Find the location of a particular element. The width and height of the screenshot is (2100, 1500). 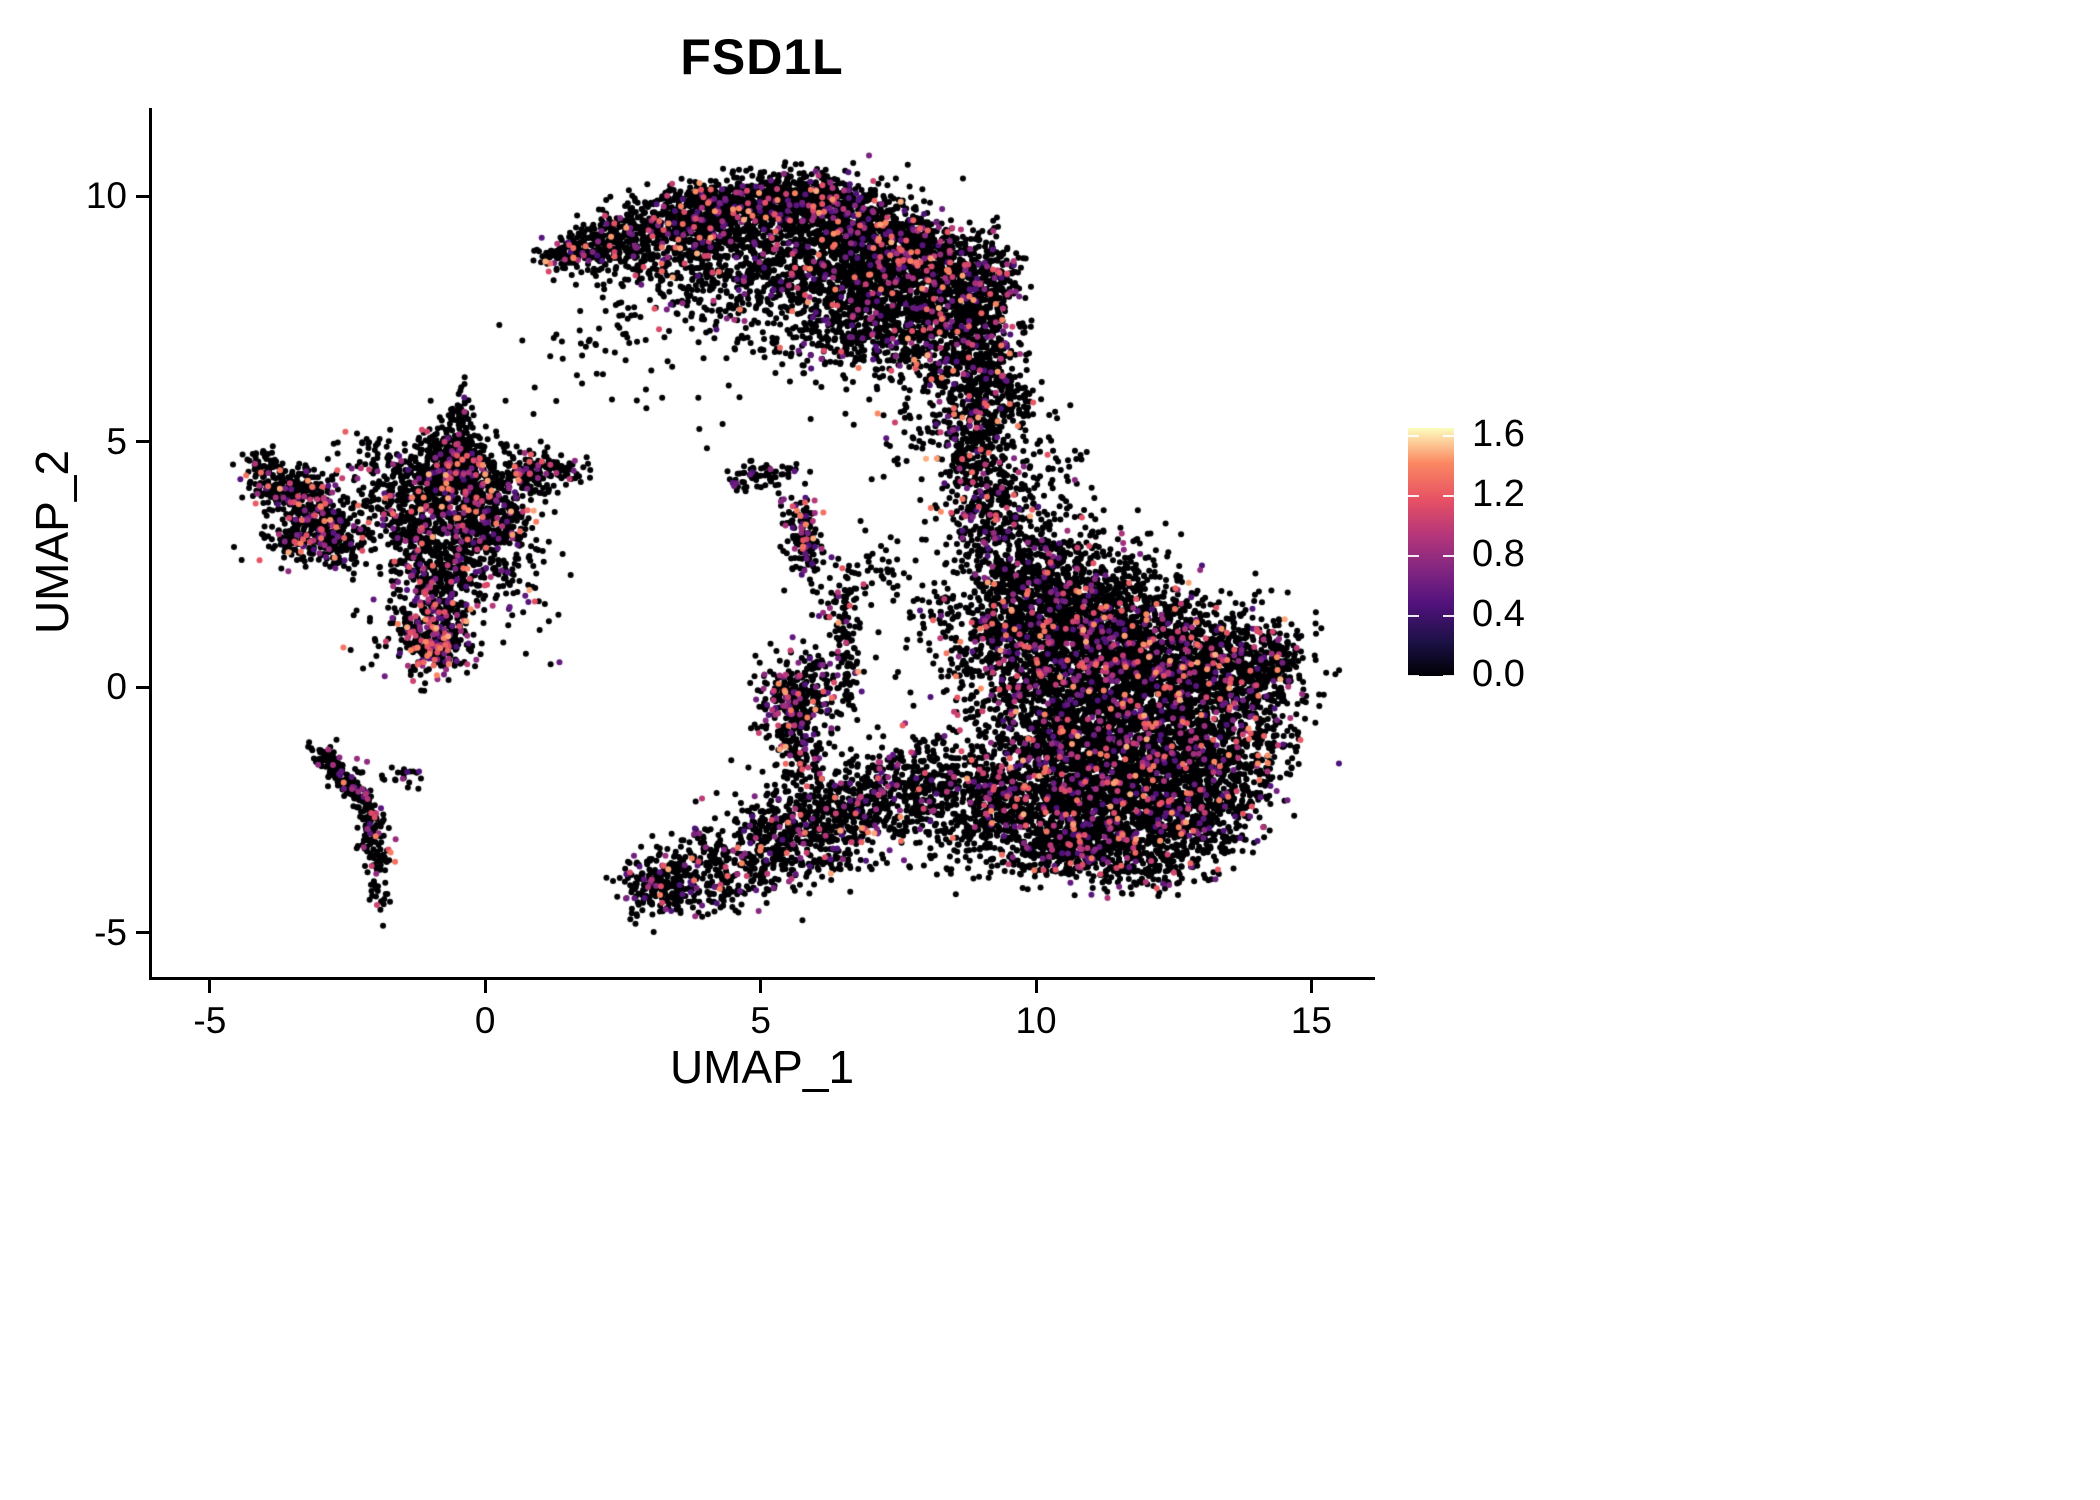

x-tick-label: 0 is located at coordinates (485, 1020).